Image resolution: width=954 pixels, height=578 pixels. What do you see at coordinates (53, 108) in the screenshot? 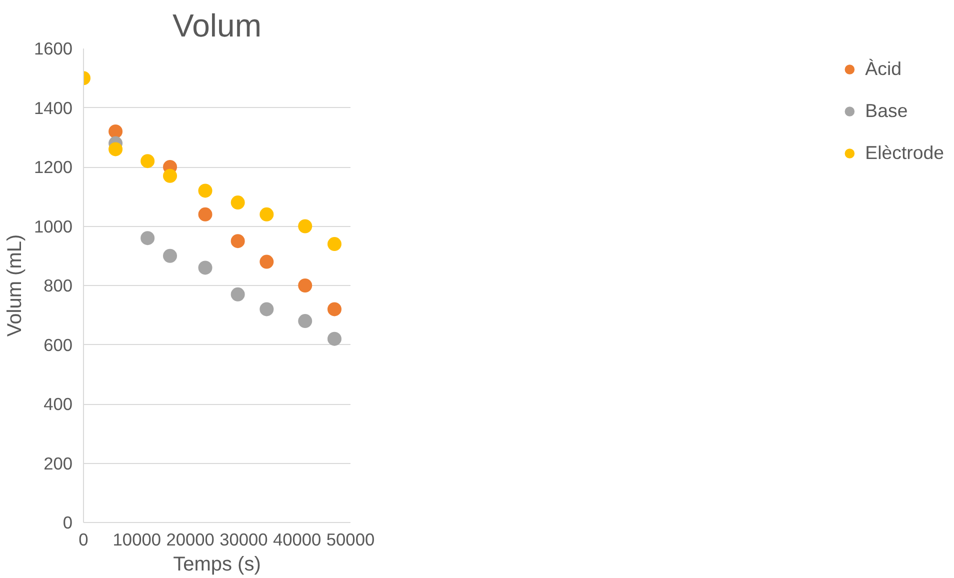
I see `y-tick-label: 1400` at bounding box center [53, 108].